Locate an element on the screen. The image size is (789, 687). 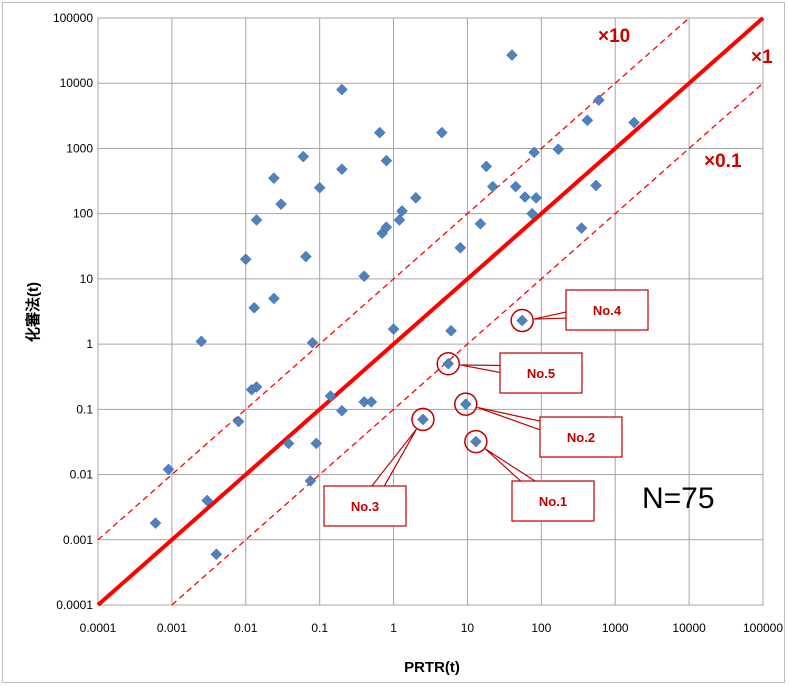
ratio-label-x1: ×1 is located at coordinates (762, 57).